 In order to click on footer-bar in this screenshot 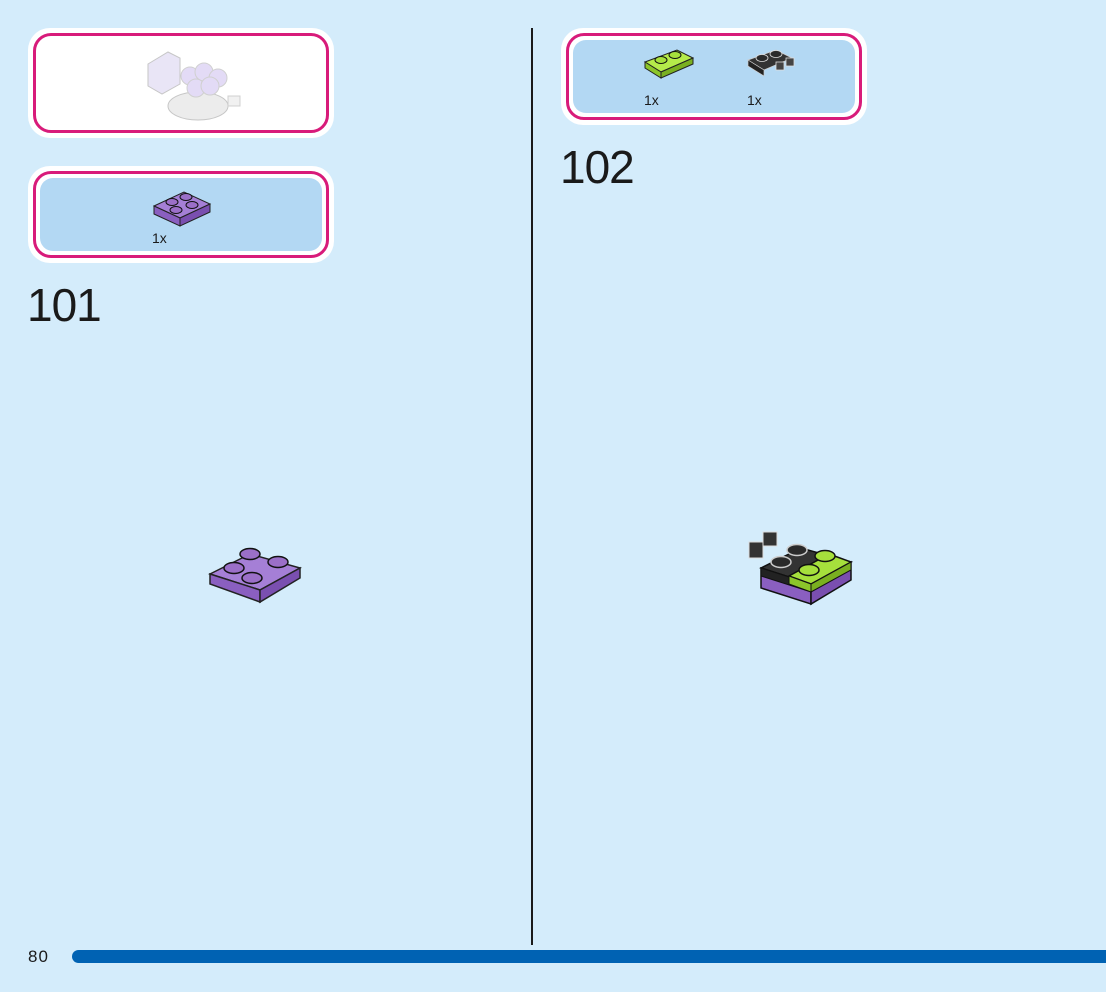, I will do `click(589, 956)`.